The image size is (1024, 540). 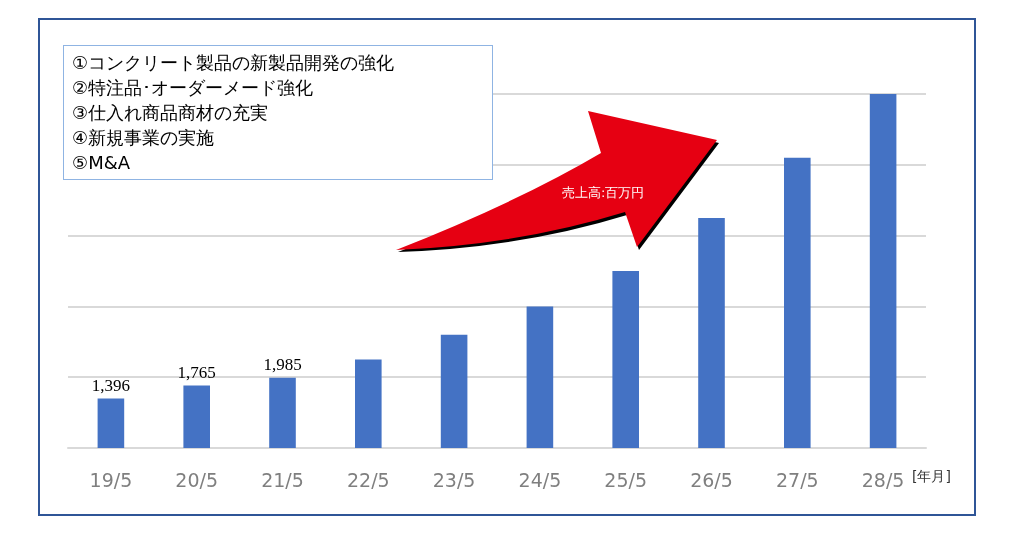 What do you see at coordinates (368, 479) in the screenshot?
I see `x-tick-label: 22/5` at bounding box center [368, 479].